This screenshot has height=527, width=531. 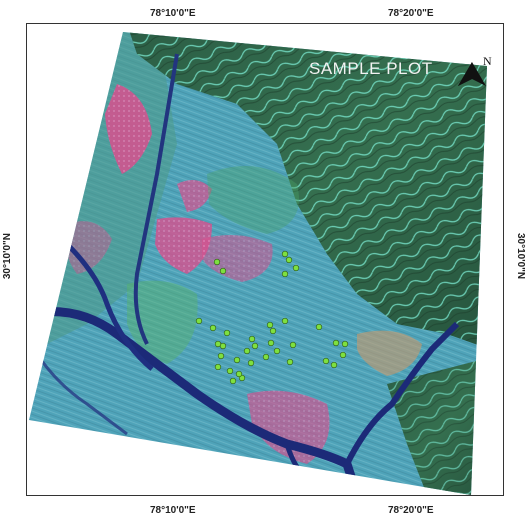 I want to click on graticule-bottom-label-1: 78°10'0"E, so click(x=173, y=510).